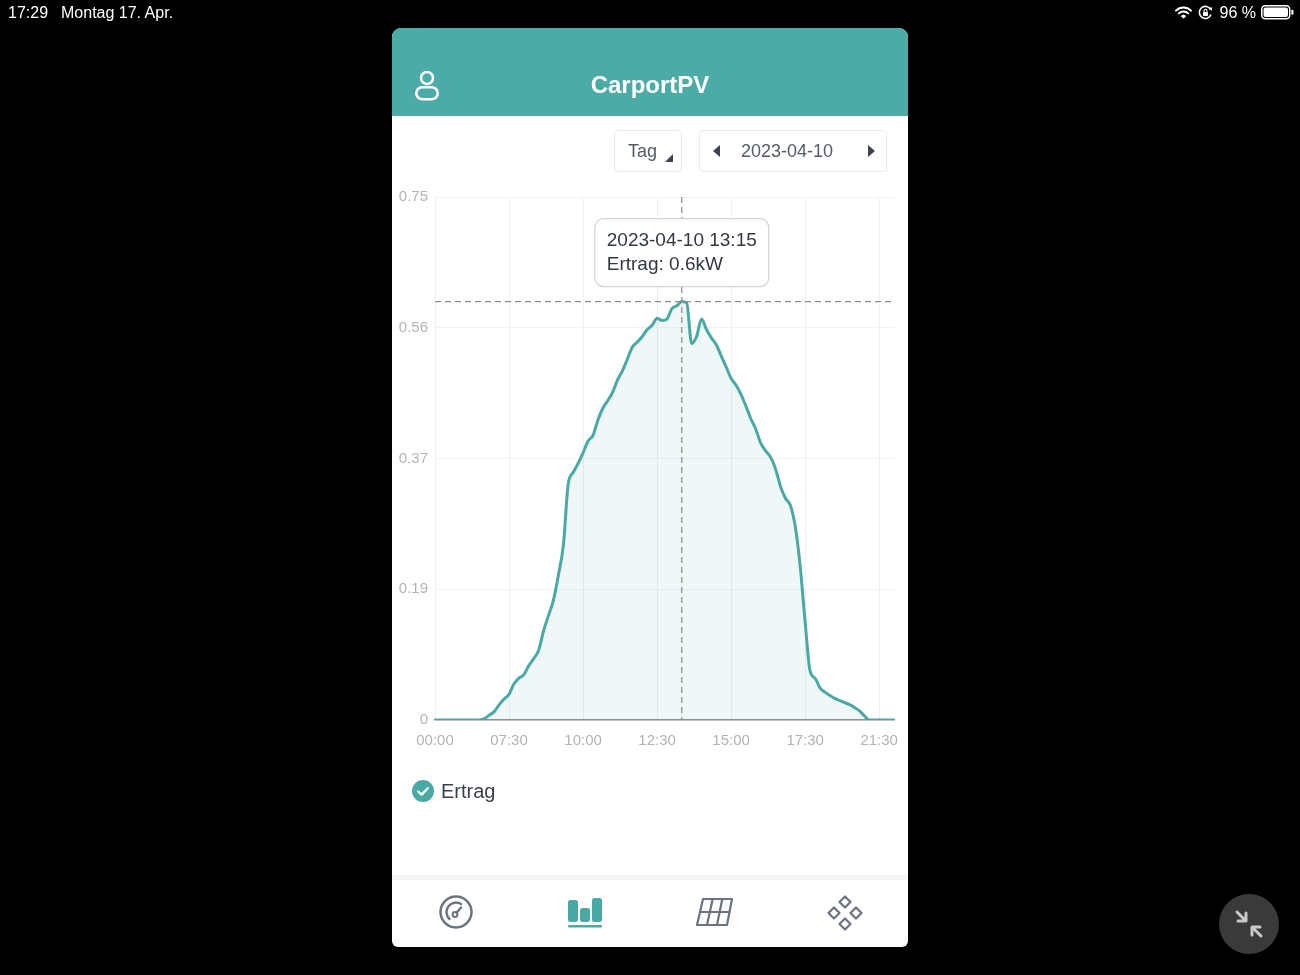  Describe the element at coordinates (413, 196) in the screenshot. I see `y-tick-label: 0.75` at that location.